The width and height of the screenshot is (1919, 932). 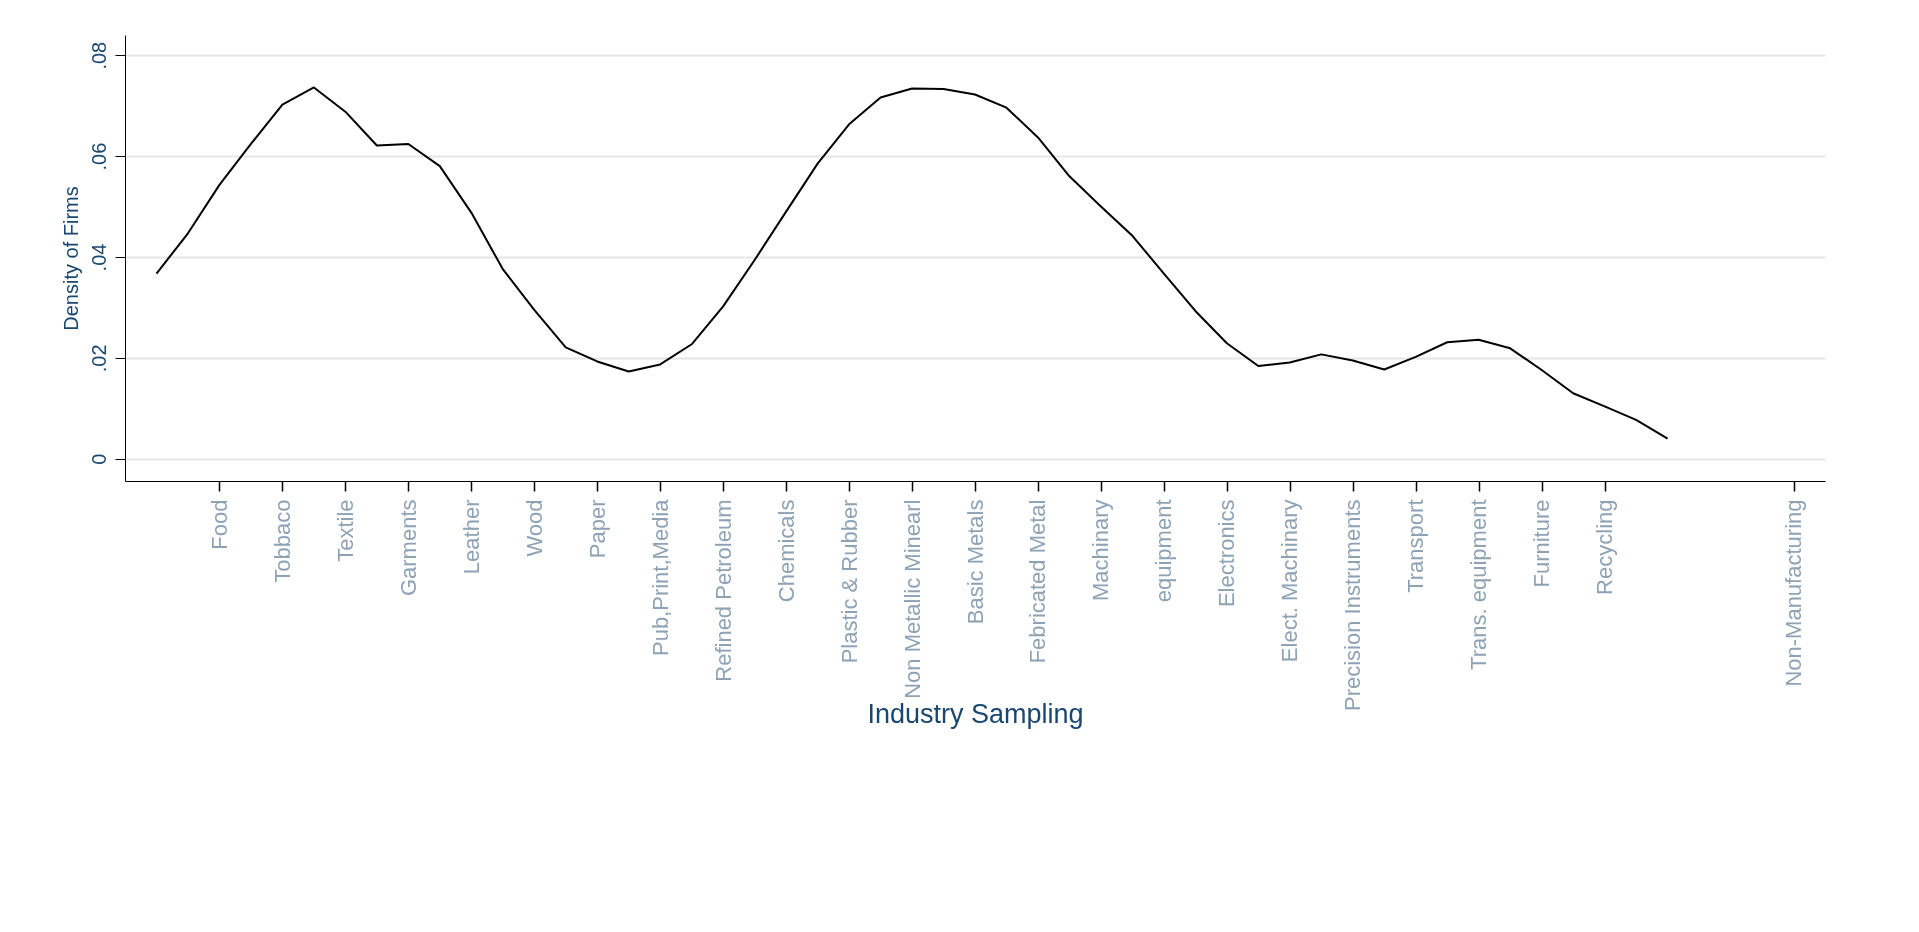 I want to click on y-tick-label: 0, so click(x=98, y=459).